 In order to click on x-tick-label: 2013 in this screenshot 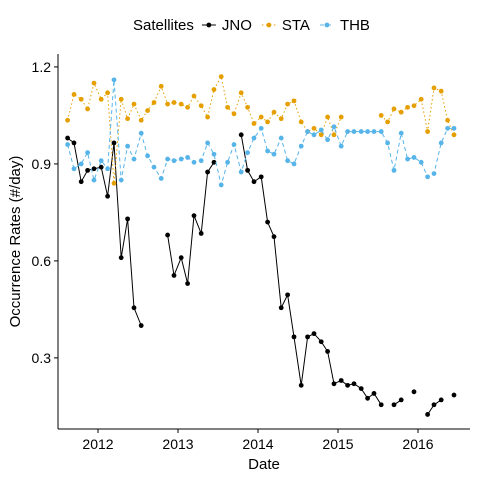, I will do `click(177, 444)`.